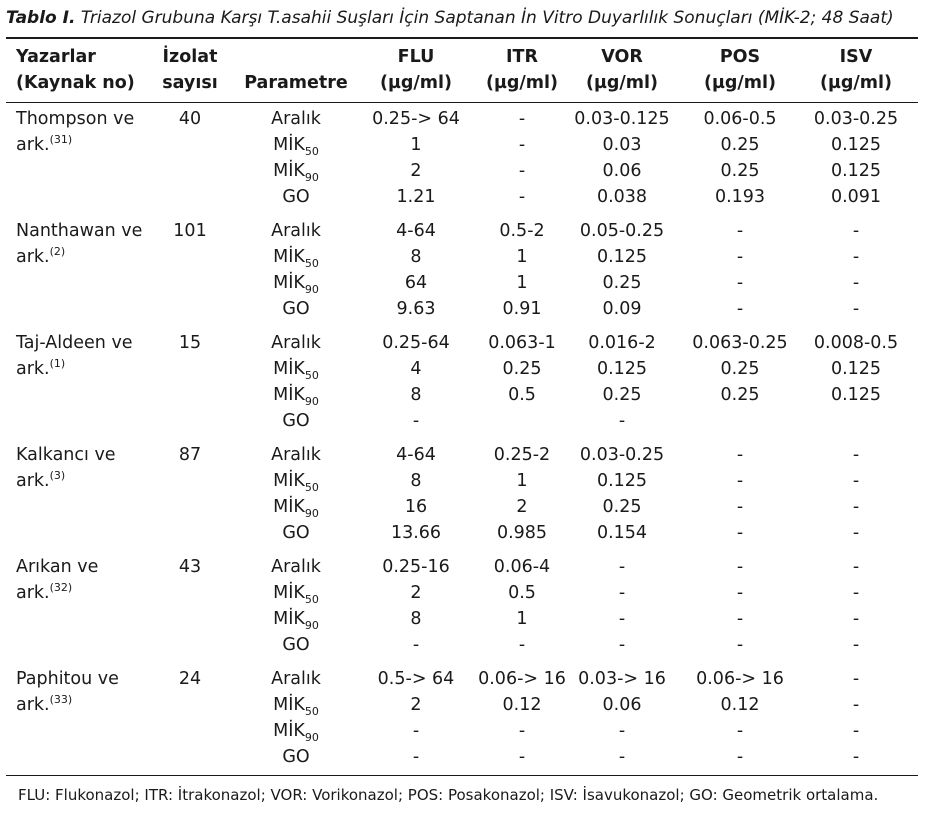  I want to click on author-line: Arıkan ve, so click(57, 567).